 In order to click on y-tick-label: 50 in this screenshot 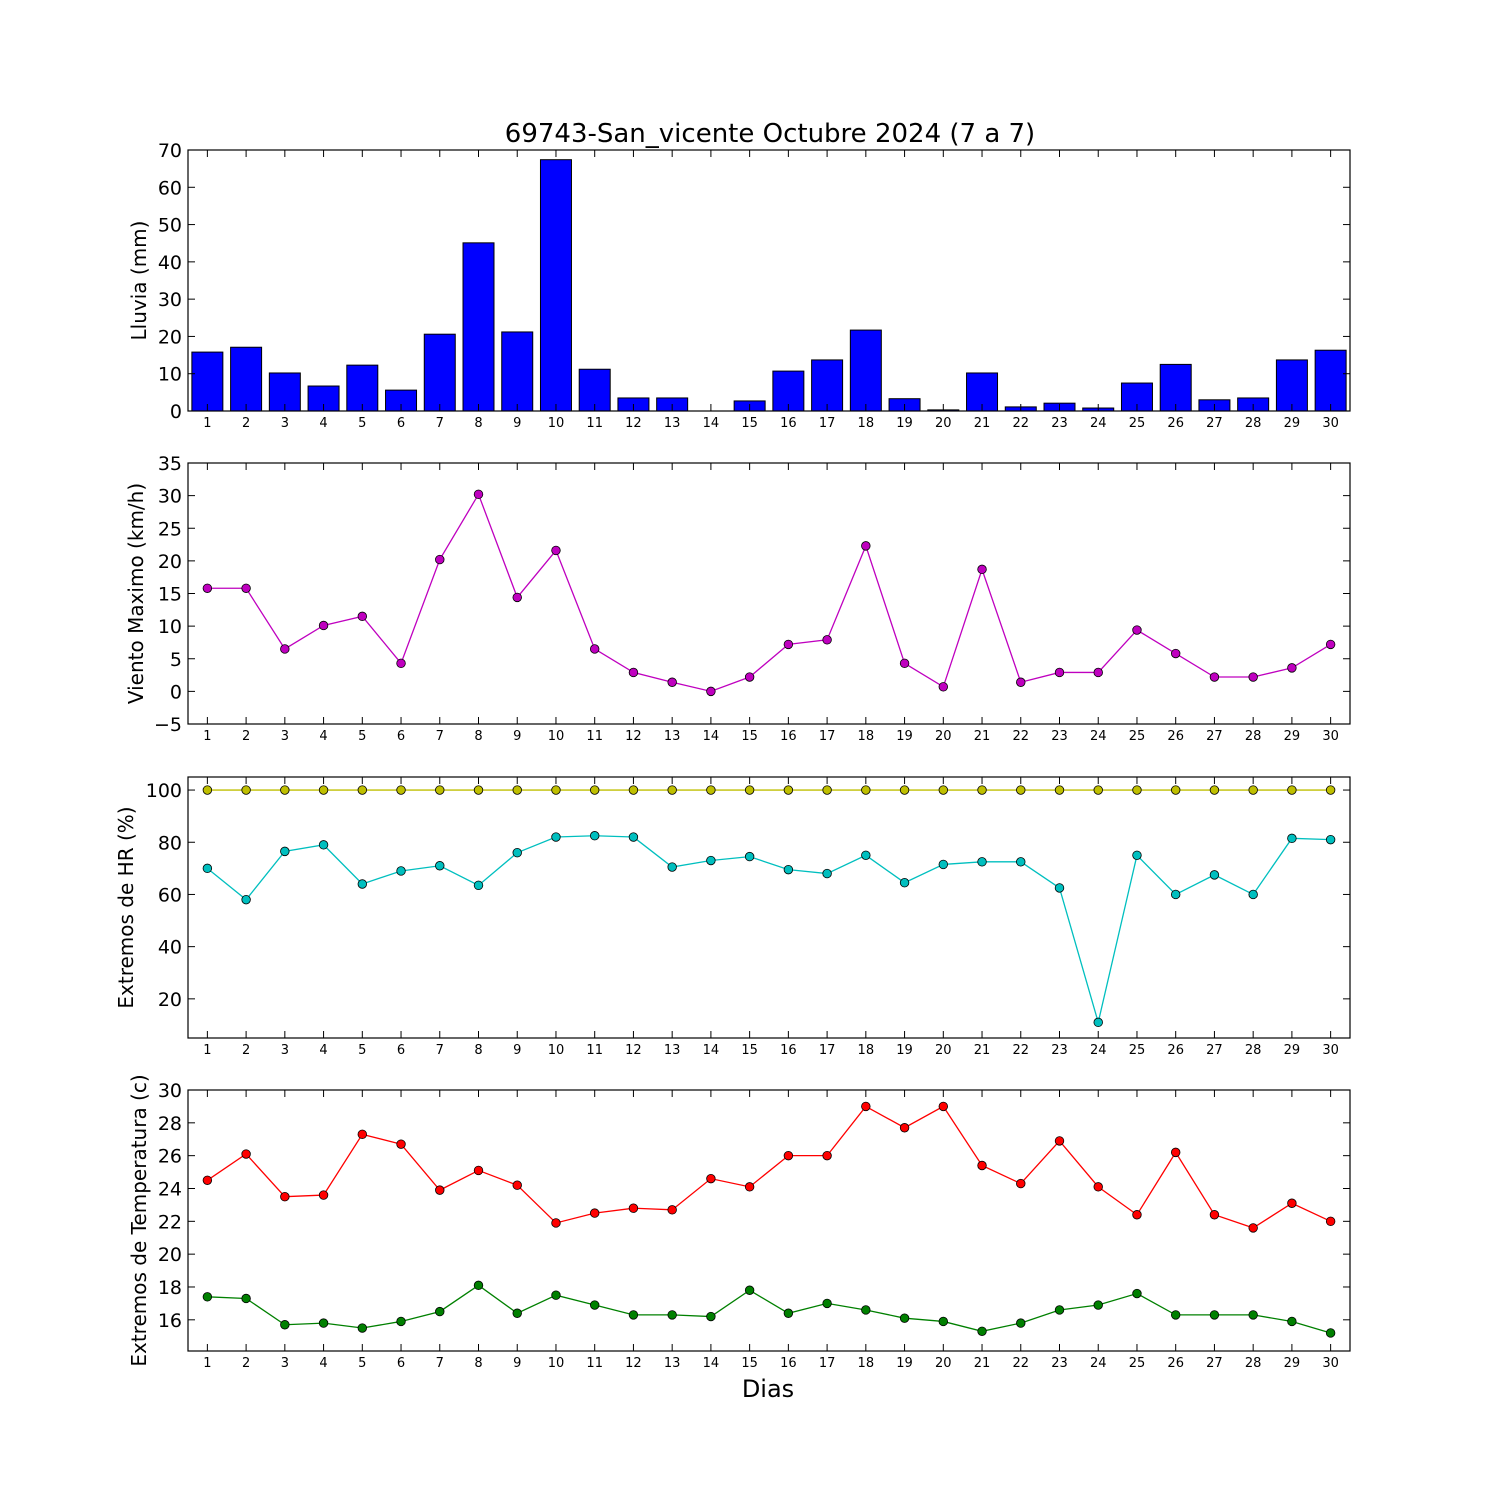, I will do `click(170, 226)`.